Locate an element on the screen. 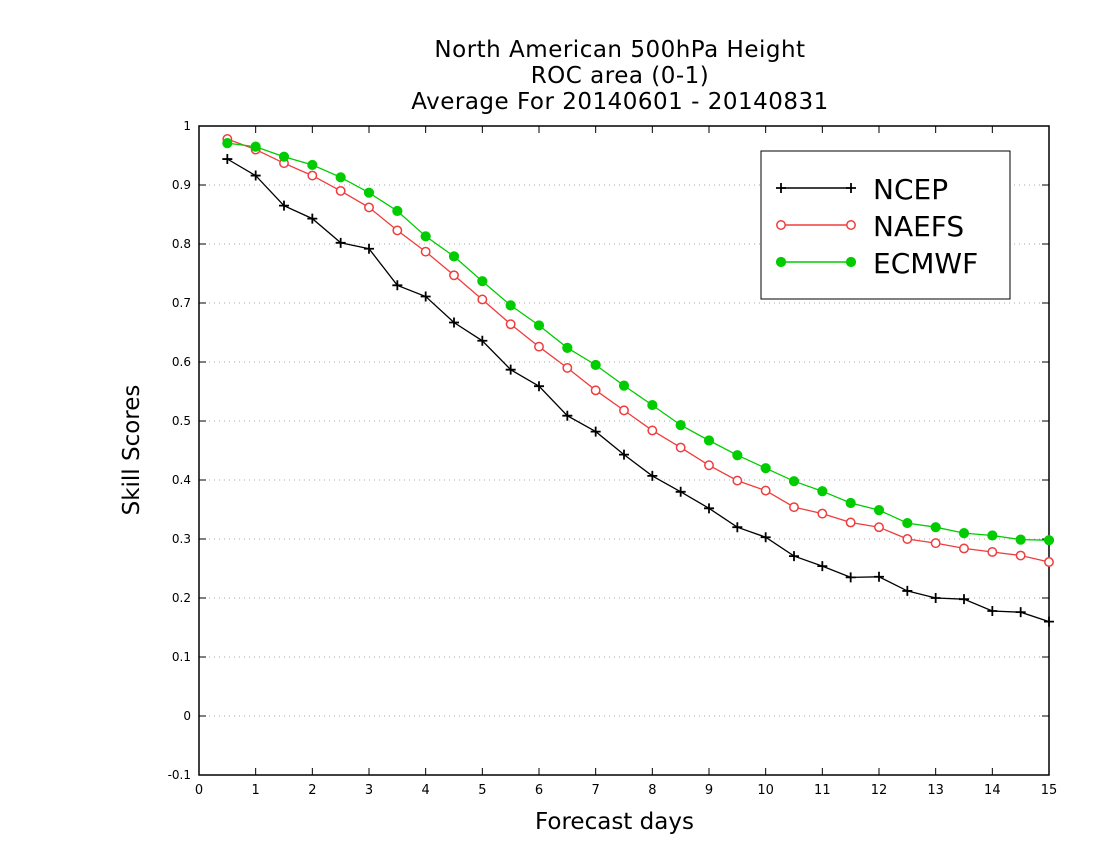  x-tick-label: 15 is located at coordinates (1049, 790).